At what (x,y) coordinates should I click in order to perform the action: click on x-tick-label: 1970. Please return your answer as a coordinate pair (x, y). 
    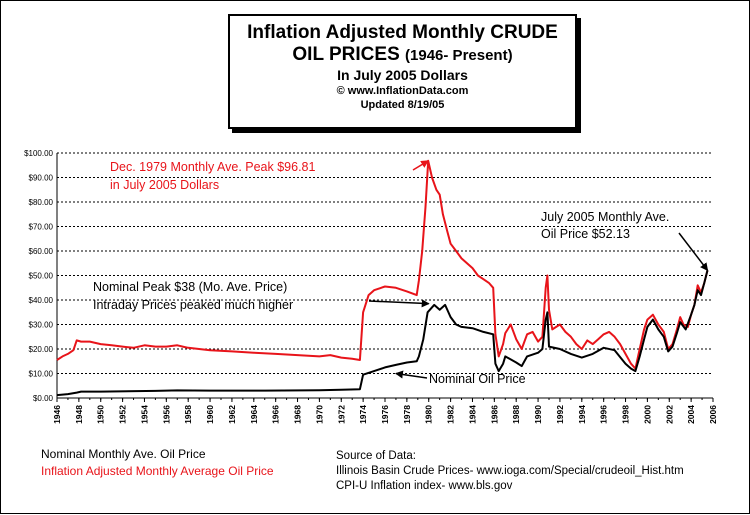
    Looking at the image, I should click on (319, 414).